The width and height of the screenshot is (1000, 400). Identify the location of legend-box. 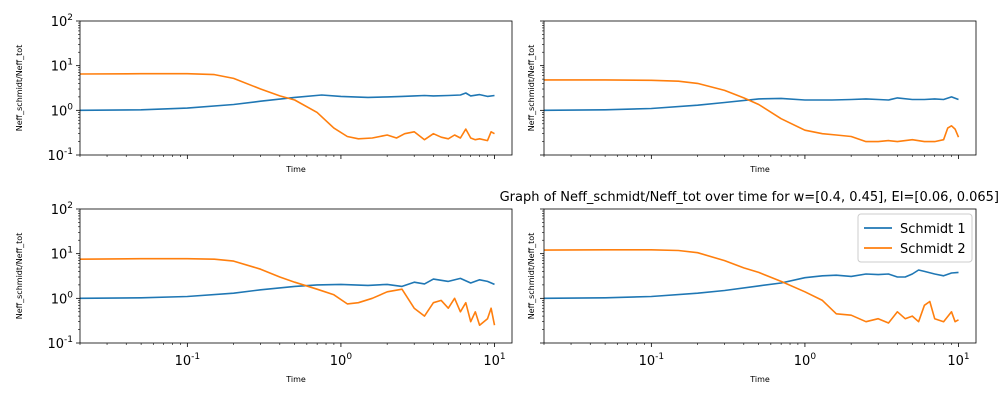
(915, 238).